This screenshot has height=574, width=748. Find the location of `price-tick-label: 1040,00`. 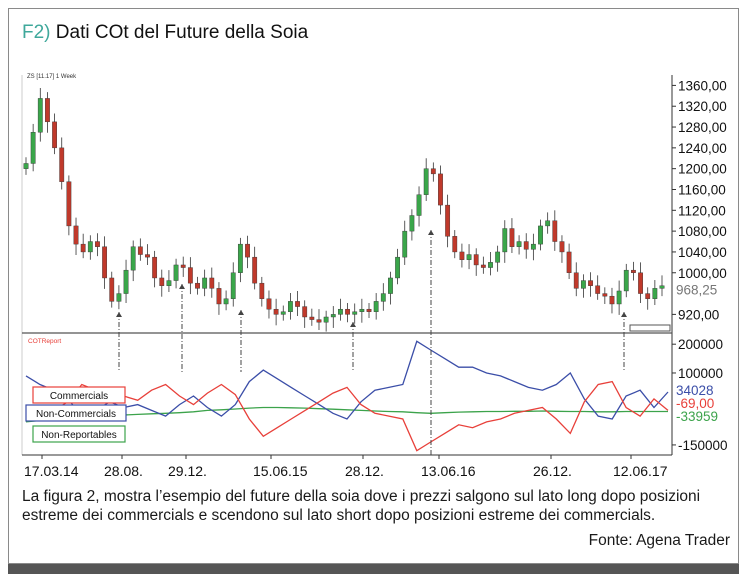

price-tick-label: 1040,00 is located at coordinates (702, 252).